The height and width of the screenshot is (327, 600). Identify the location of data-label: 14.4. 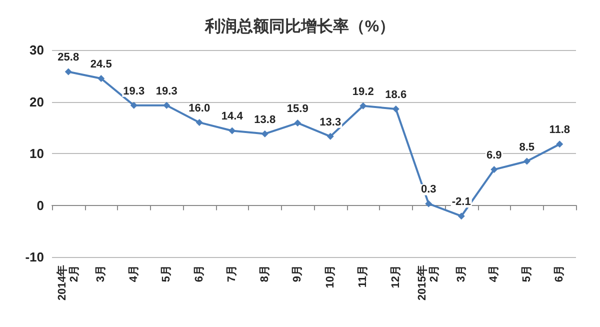
(232, 116).